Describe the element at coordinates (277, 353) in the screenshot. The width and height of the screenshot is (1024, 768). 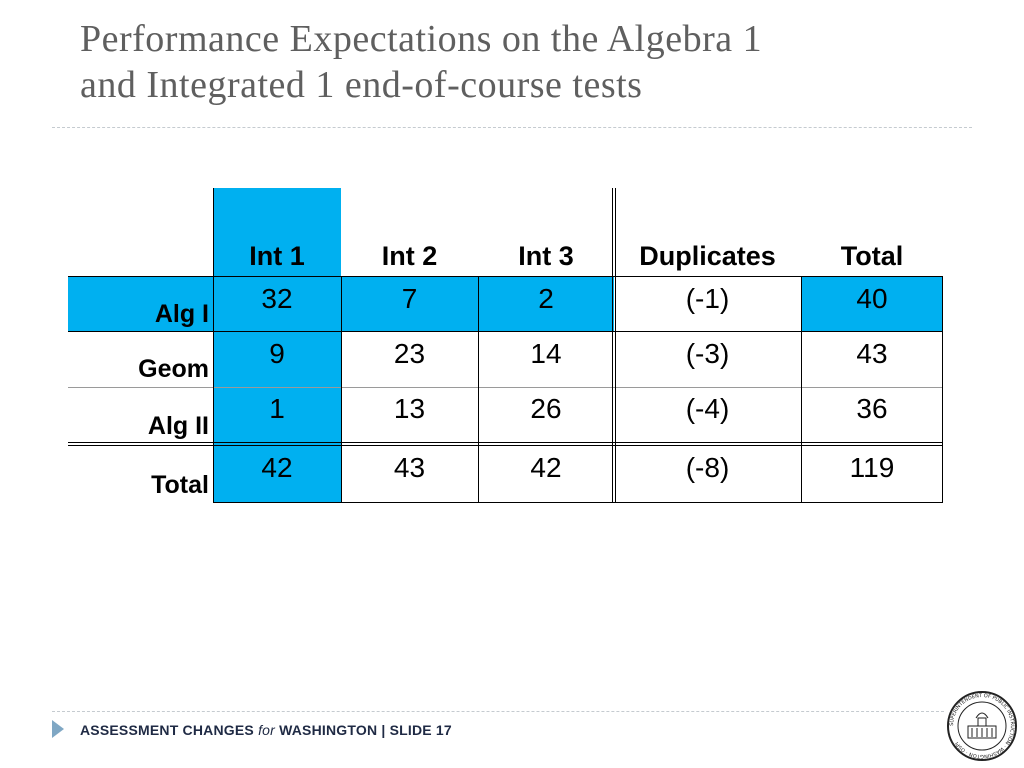
I see `cell-geom-int1: 9` at that location.